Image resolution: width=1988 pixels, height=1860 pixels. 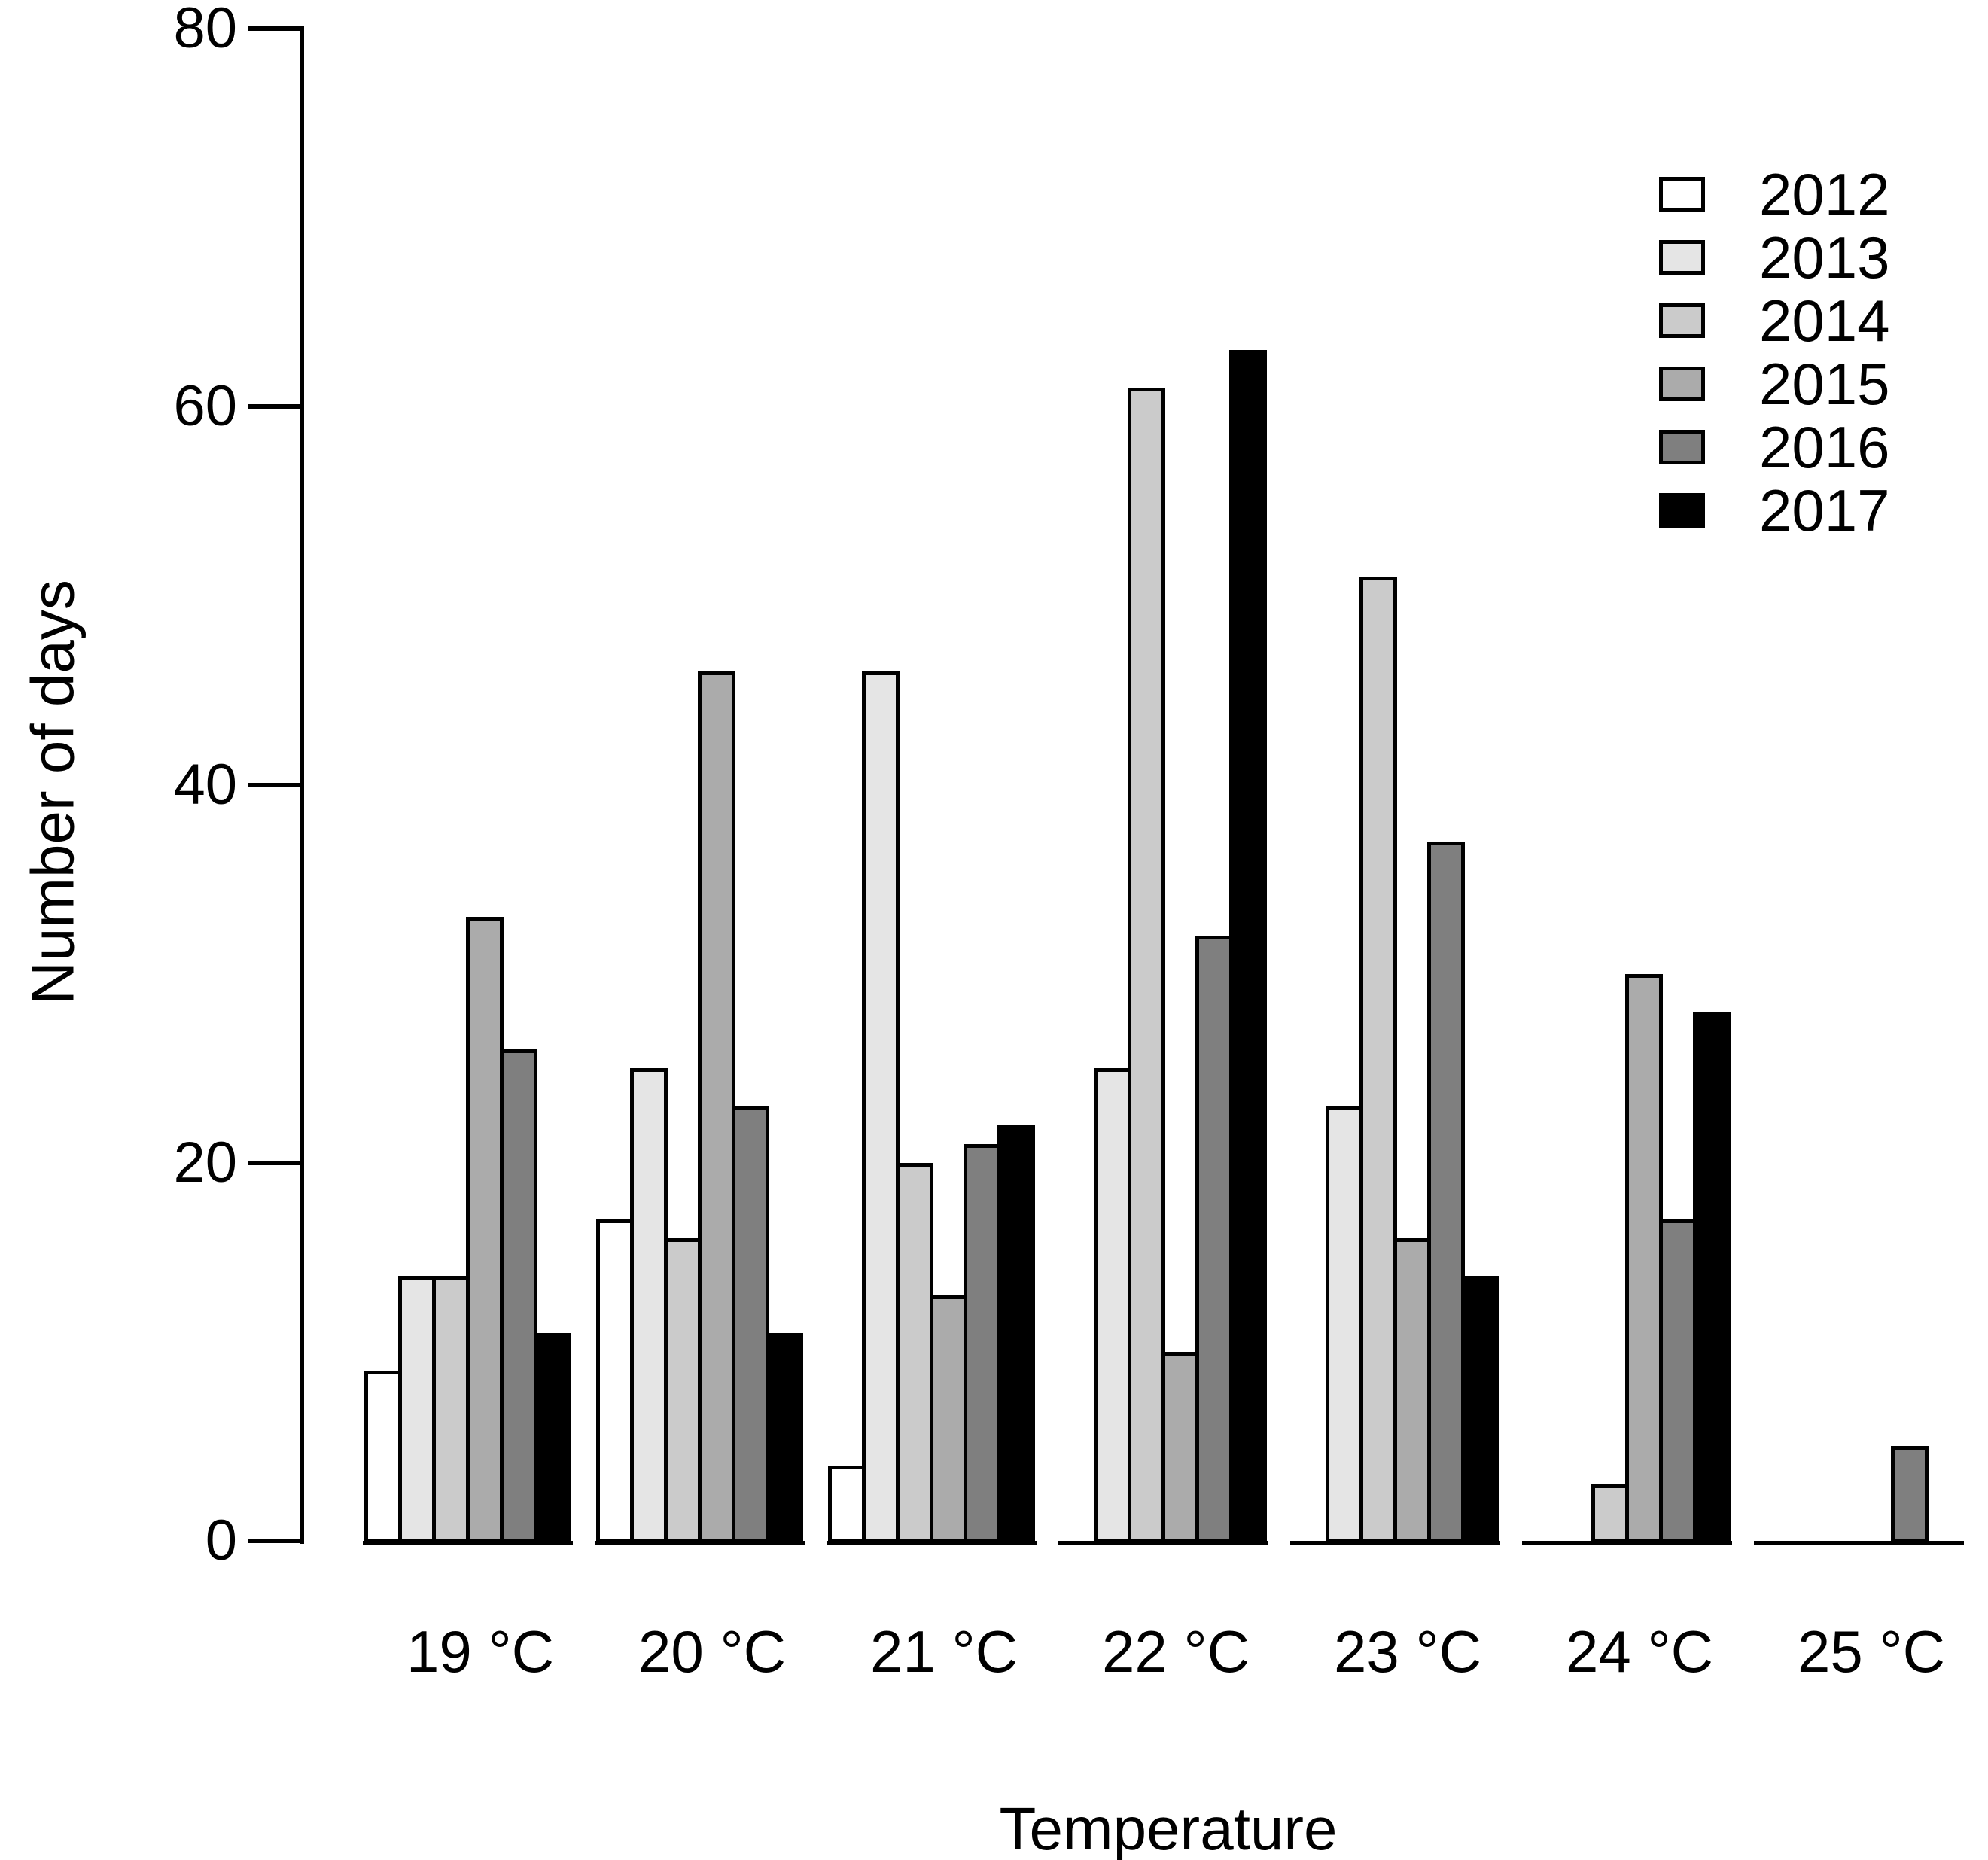 I want to click on legend-row: 2013, so click(x=1821, y=257).